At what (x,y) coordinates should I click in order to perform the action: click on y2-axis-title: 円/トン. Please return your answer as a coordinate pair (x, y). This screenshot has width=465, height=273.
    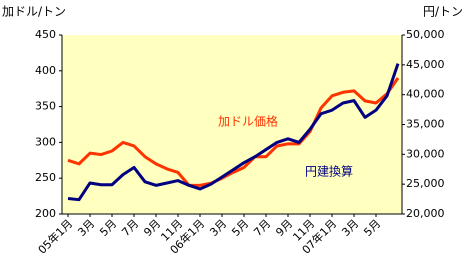
    Looking at the image, I should click on (443, 12).